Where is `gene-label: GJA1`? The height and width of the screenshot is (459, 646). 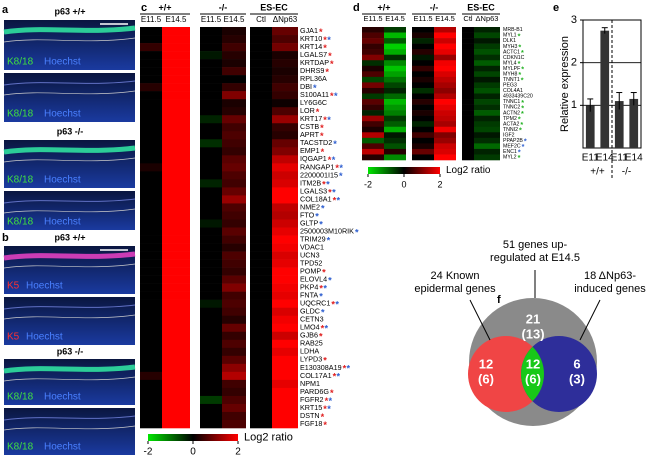
gene-label: GJA1 is located at coordinates (309, 30).